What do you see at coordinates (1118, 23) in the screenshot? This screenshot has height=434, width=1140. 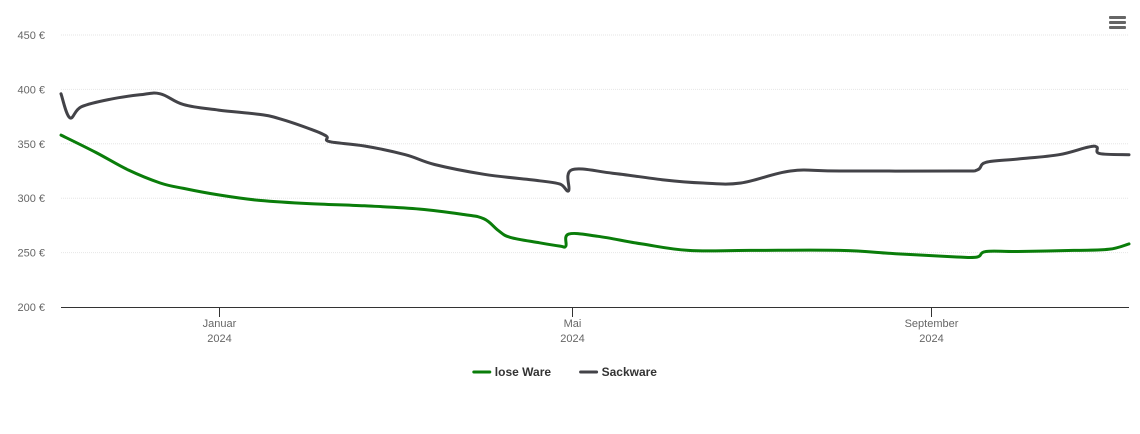 I see `hamburger-menu-icon` at bounding box center [1118, 23].